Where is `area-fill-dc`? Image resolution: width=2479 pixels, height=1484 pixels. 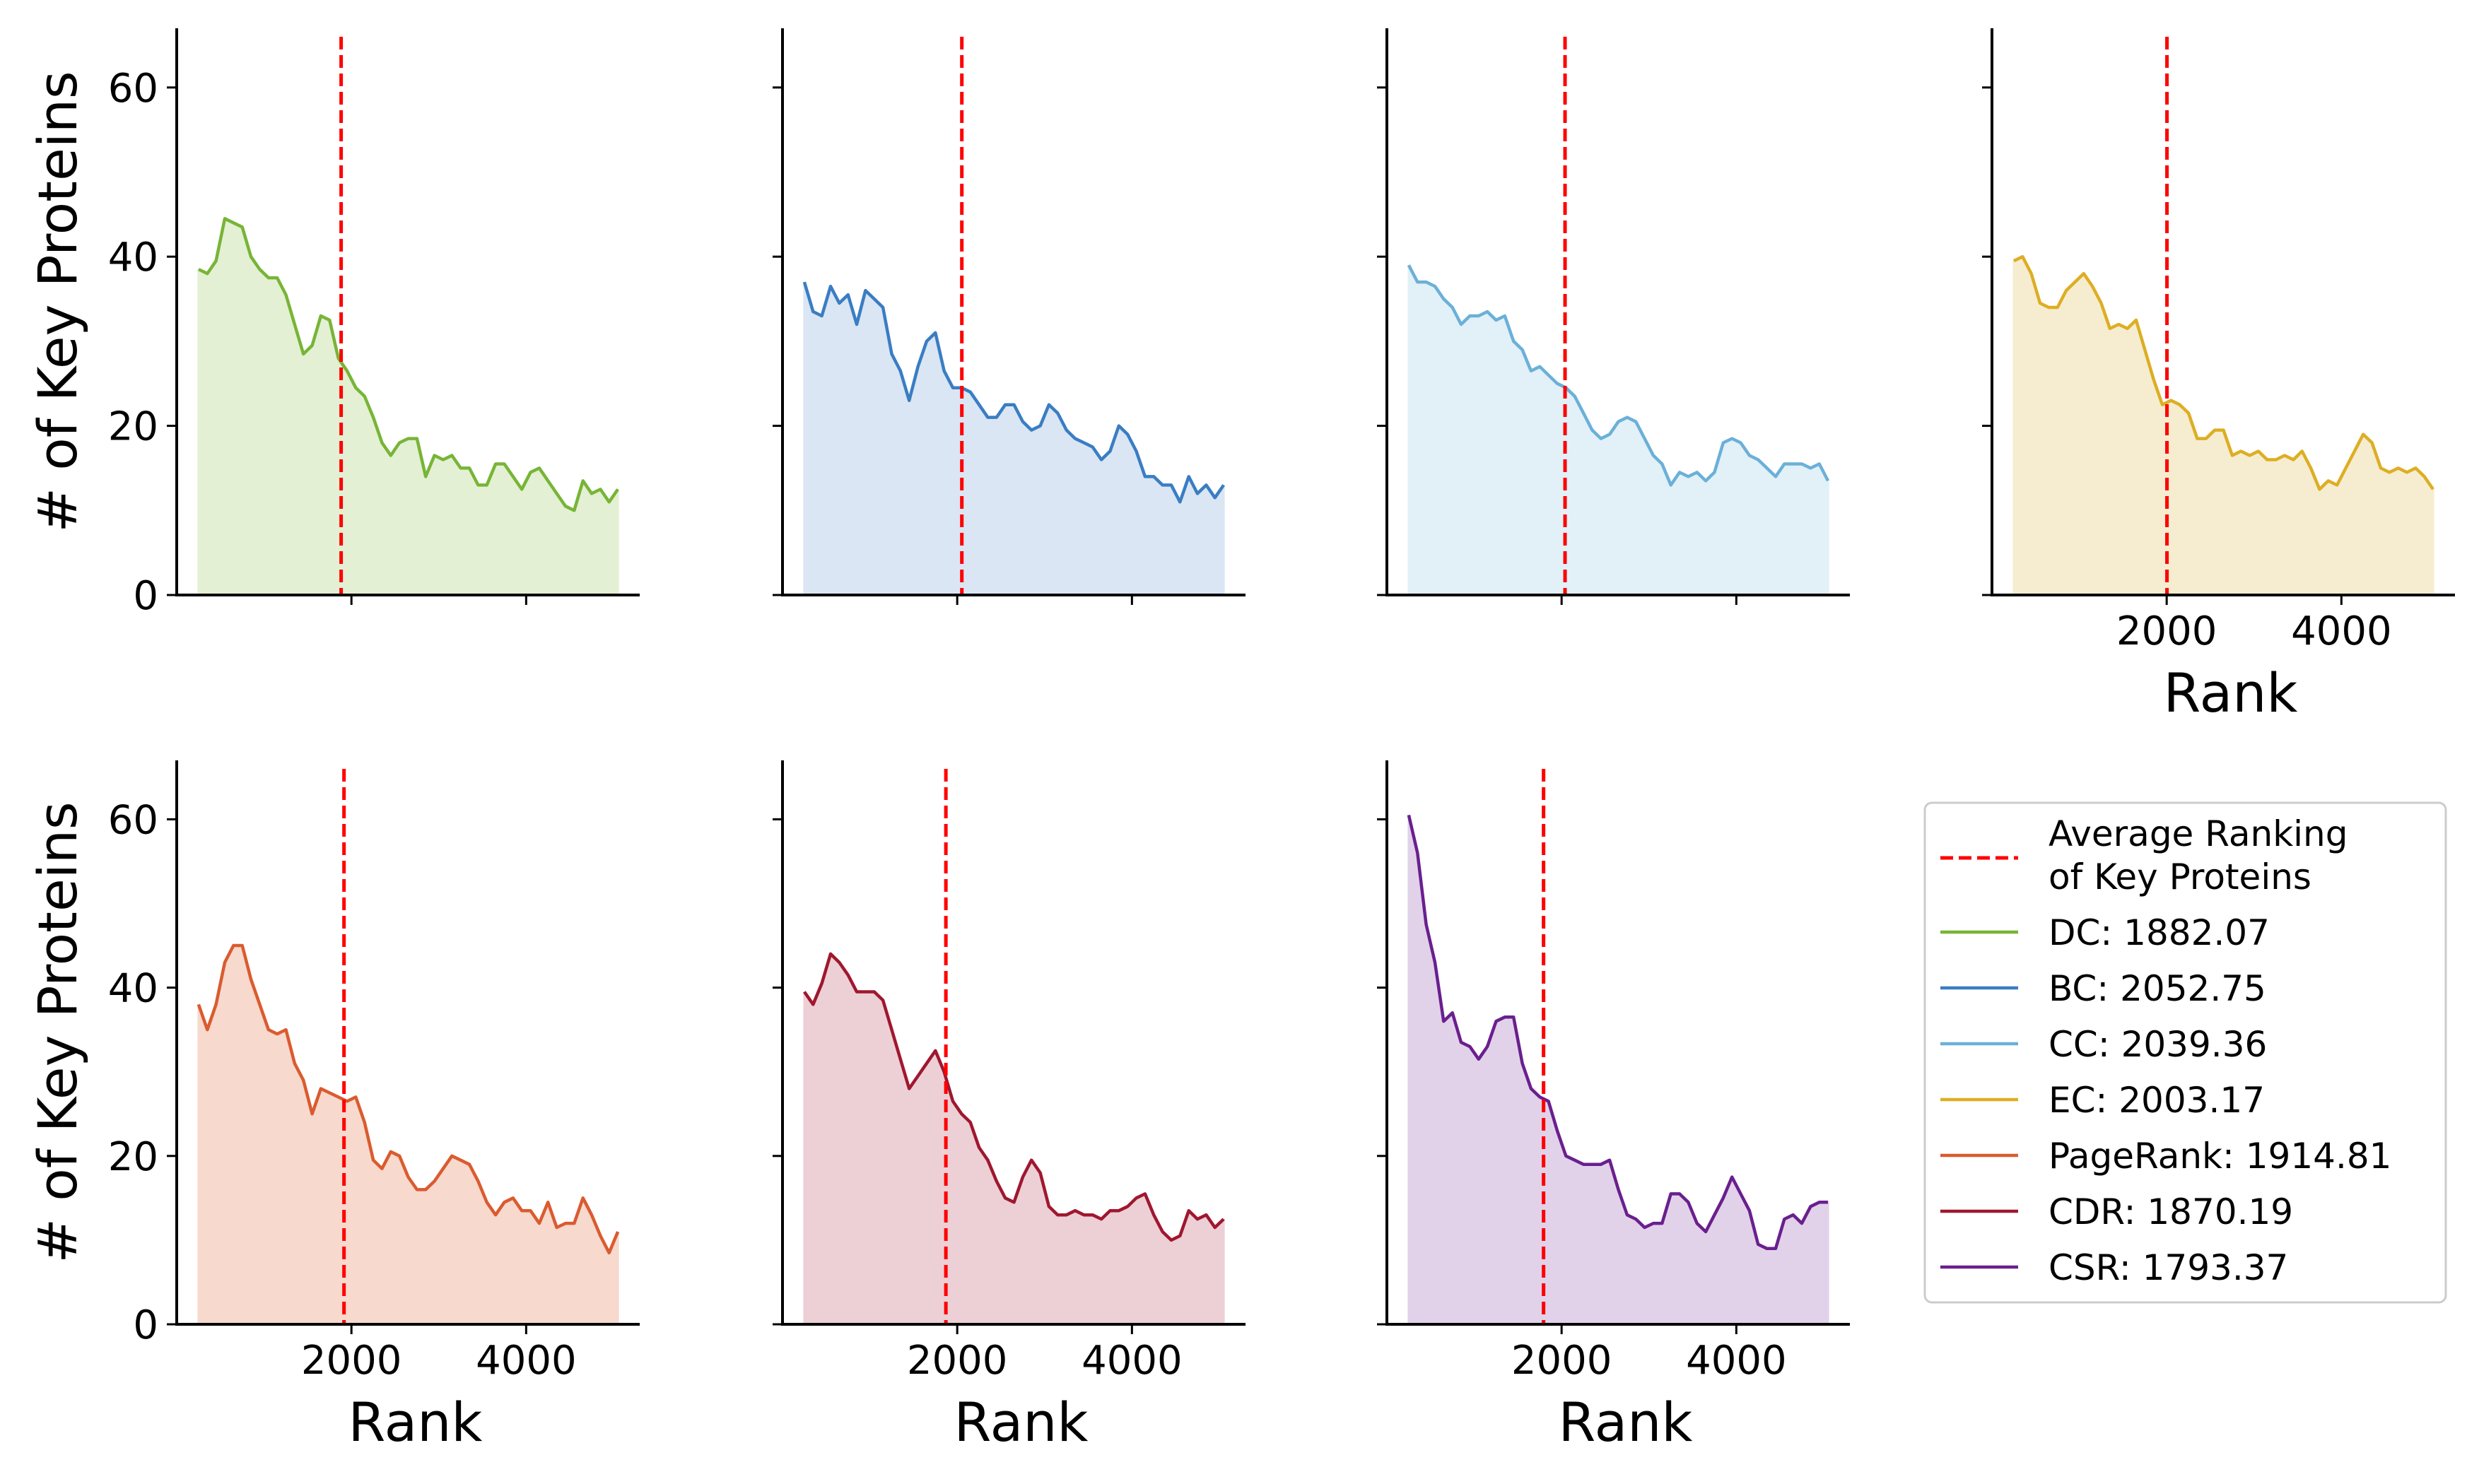
area-fill-dc is located at coordinates (408, 406).